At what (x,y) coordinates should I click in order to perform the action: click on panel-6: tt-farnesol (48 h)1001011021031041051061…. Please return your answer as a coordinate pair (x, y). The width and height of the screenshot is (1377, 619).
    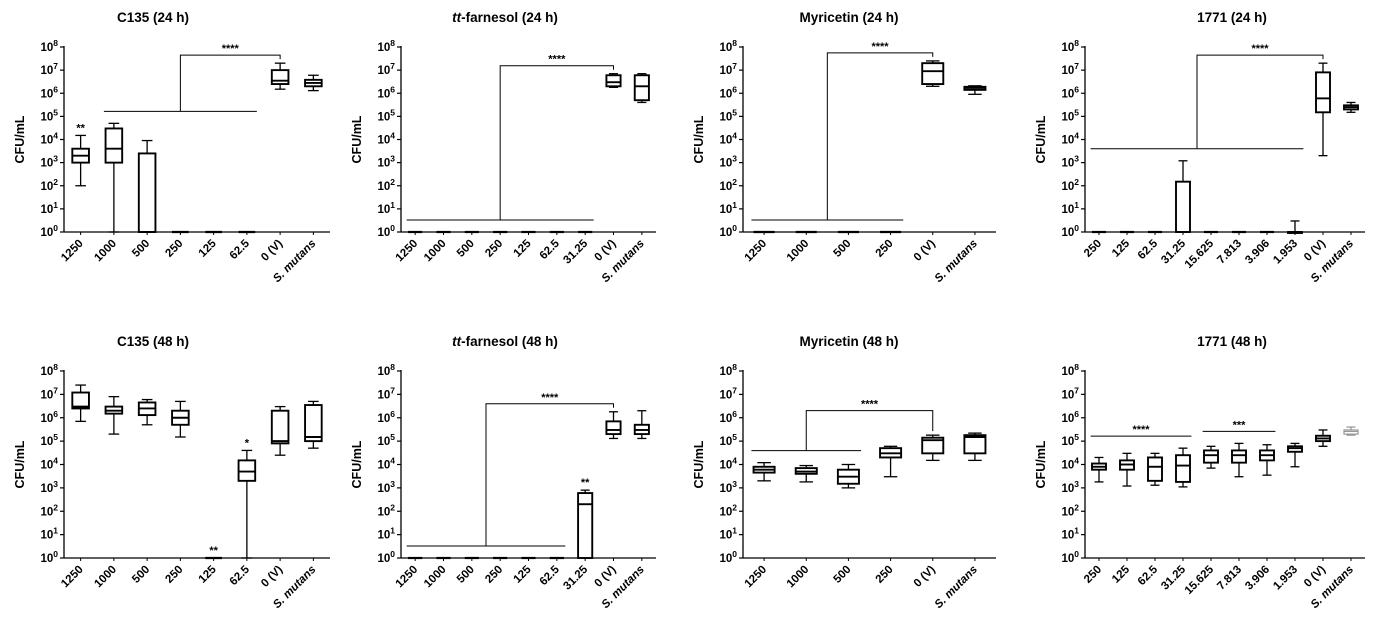
    Looking at the image, I should click on (503, 472).